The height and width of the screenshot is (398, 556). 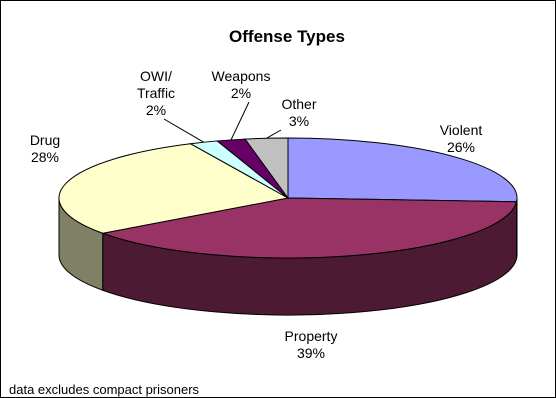 What do you see at coordinates (299, 121) in the screenshot?
I see `slice-percent-5: 3%` at bounding box center [299, 121].